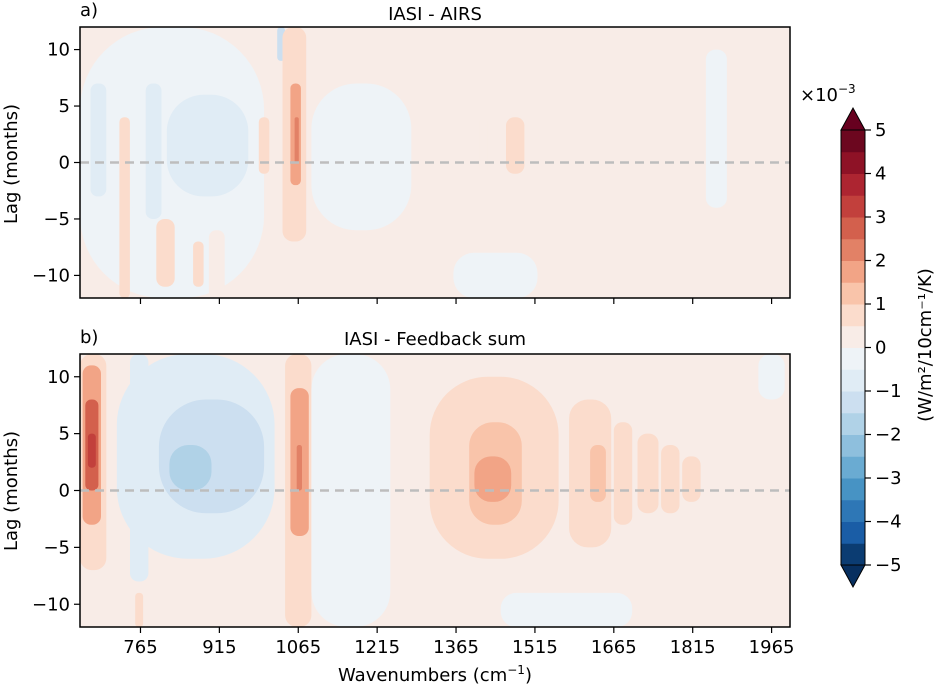 Image resolution: width=934 pixels, height=686 pixels. Describe the element at coordinates (880, 174) in the screenshot. I see `colorbar-tick-label: 4` at that location.